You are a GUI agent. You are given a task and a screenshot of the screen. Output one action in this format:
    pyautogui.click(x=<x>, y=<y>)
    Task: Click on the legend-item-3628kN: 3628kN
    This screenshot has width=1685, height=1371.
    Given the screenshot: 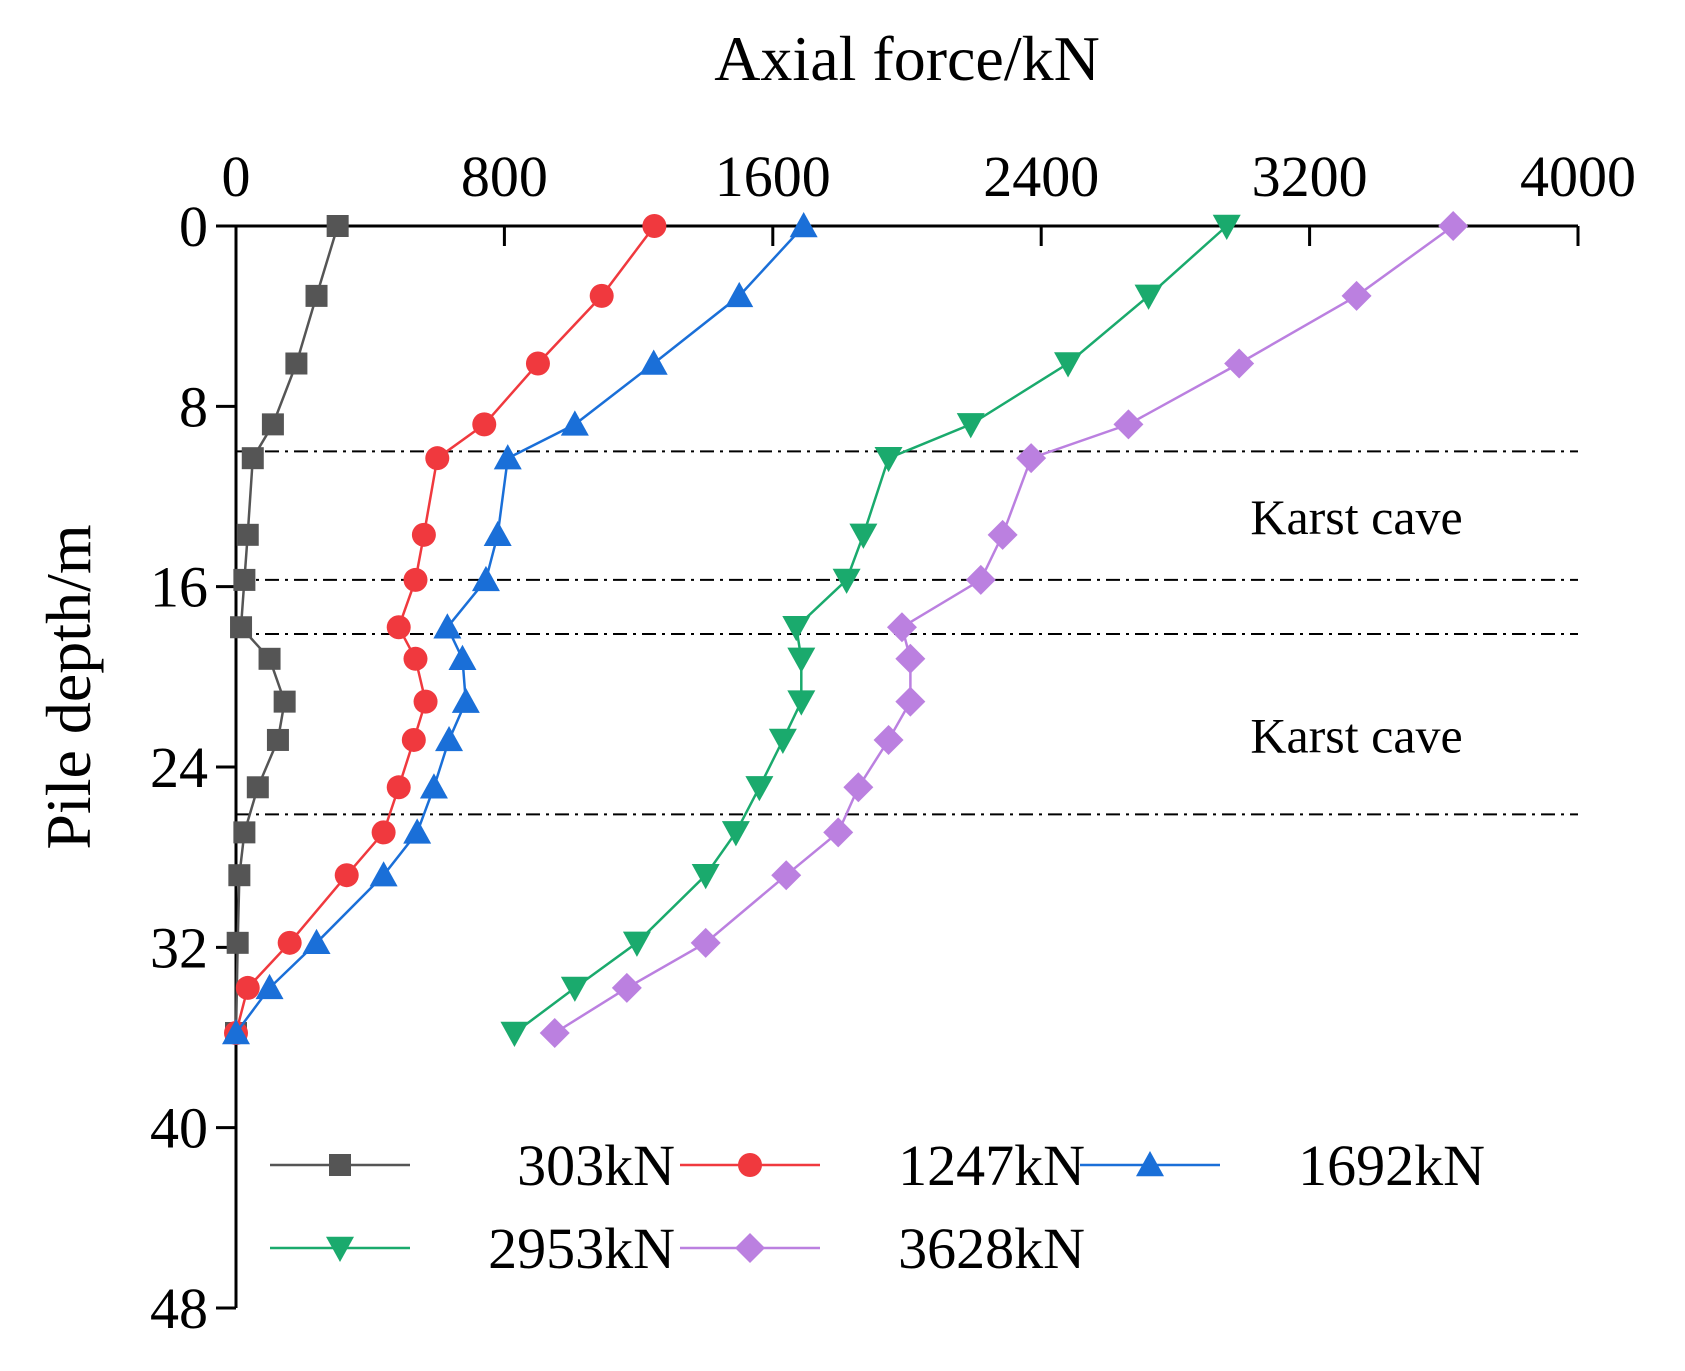 What is the action you would take?
    pyautogui.click(x=882, y=1248)
    